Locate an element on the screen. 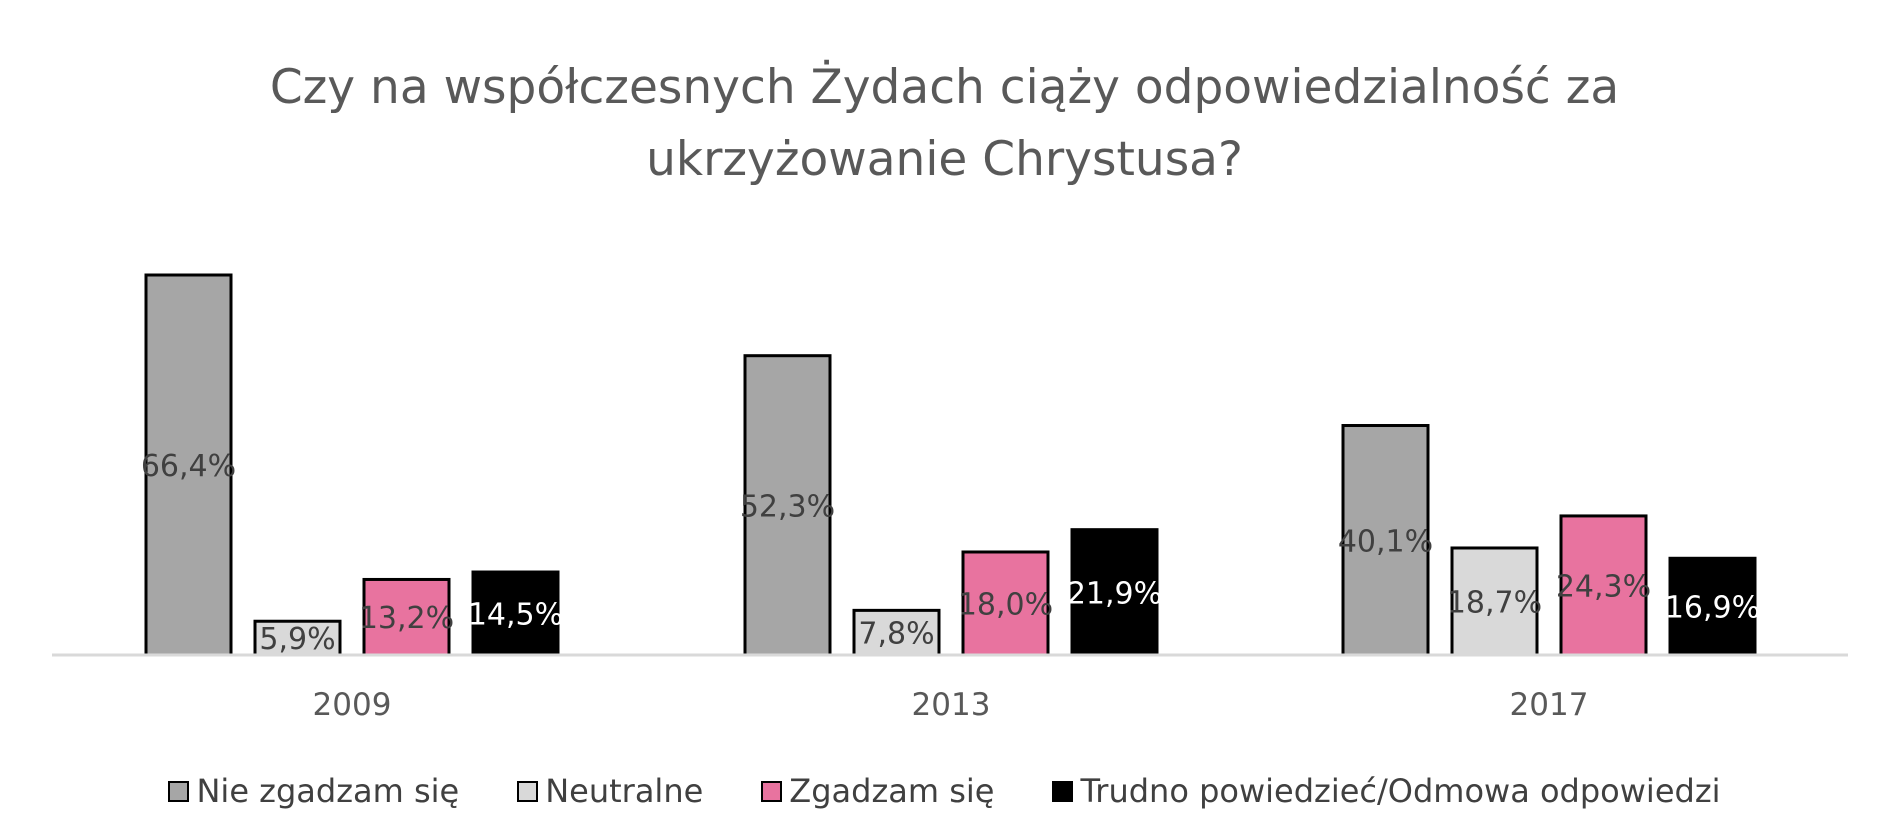 This screenshot has height=832, width=1889. legend-label-trudno-powiedziec-odmowa-odpowiedzi: Trudno powiedzieć/Odmowa odpowiedzi is located at coordinates (1400, 791).